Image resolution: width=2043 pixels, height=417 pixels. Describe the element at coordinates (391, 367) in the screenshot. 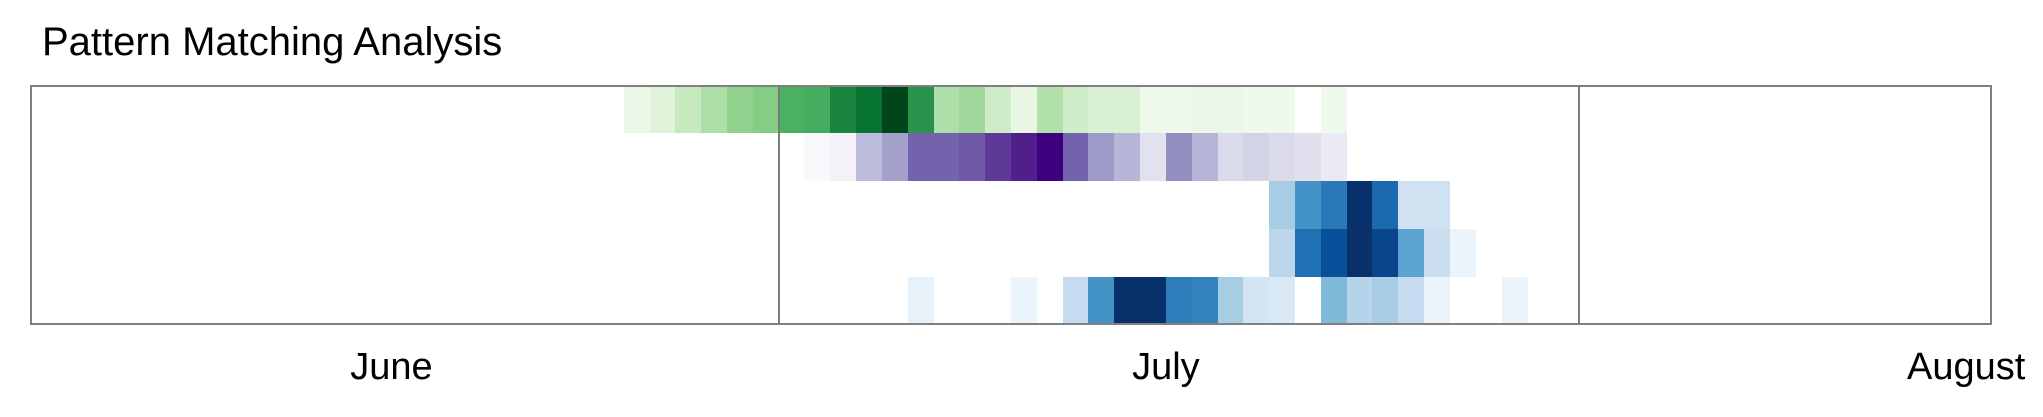

I see `x-tick-label: June` at that location.